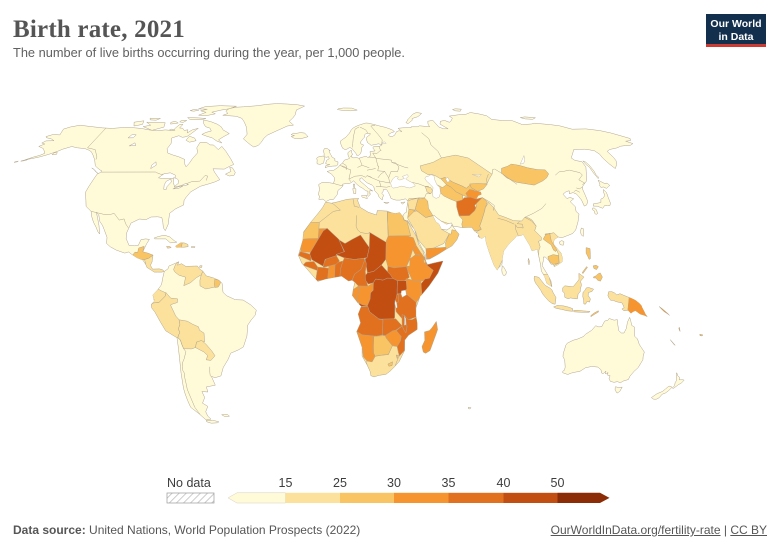 The width and height of the screenshot is (780, 551). I want to click on svg-text: No data, so click(189, 483).